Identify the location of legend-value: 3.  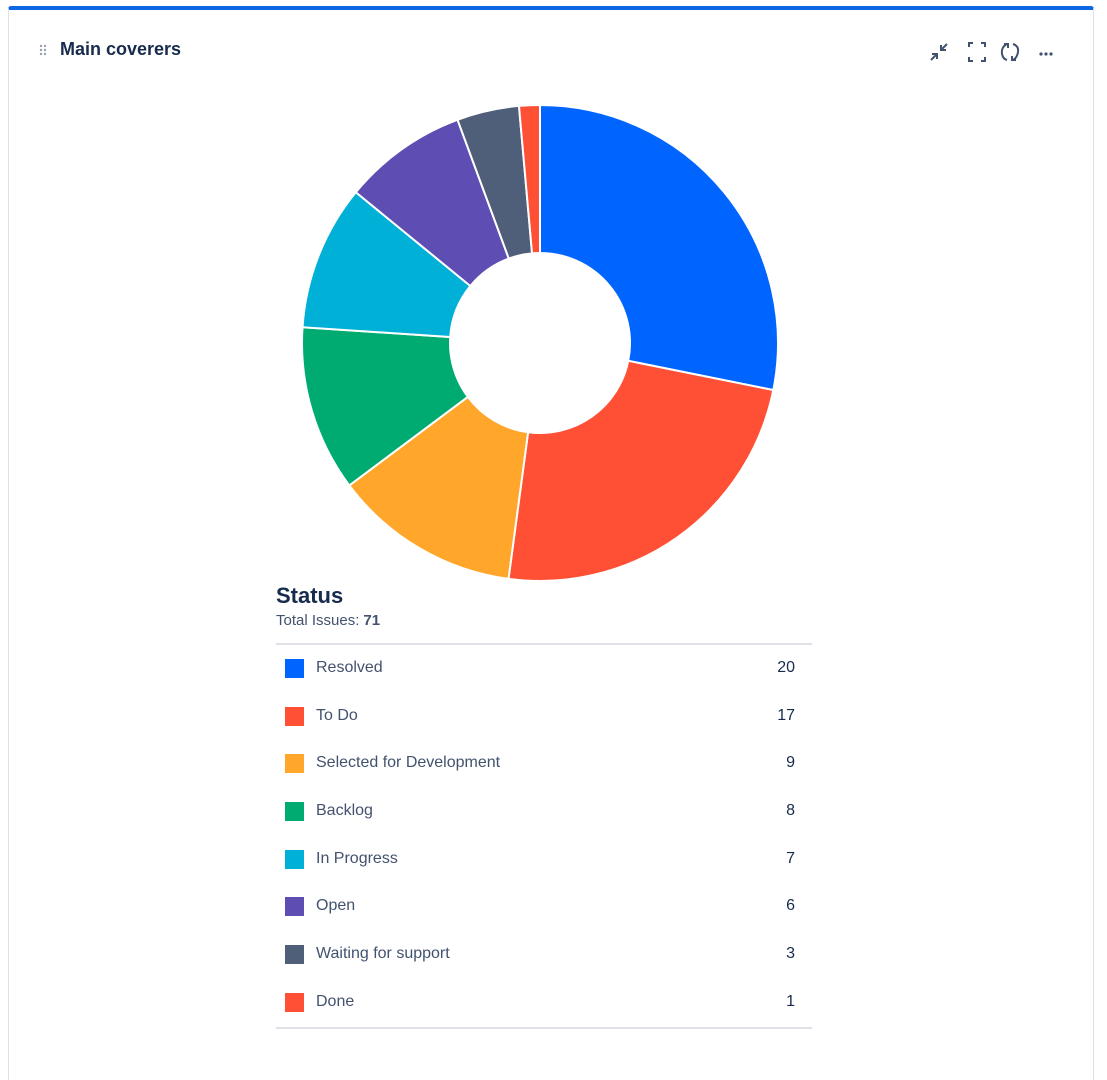
(790, 954).